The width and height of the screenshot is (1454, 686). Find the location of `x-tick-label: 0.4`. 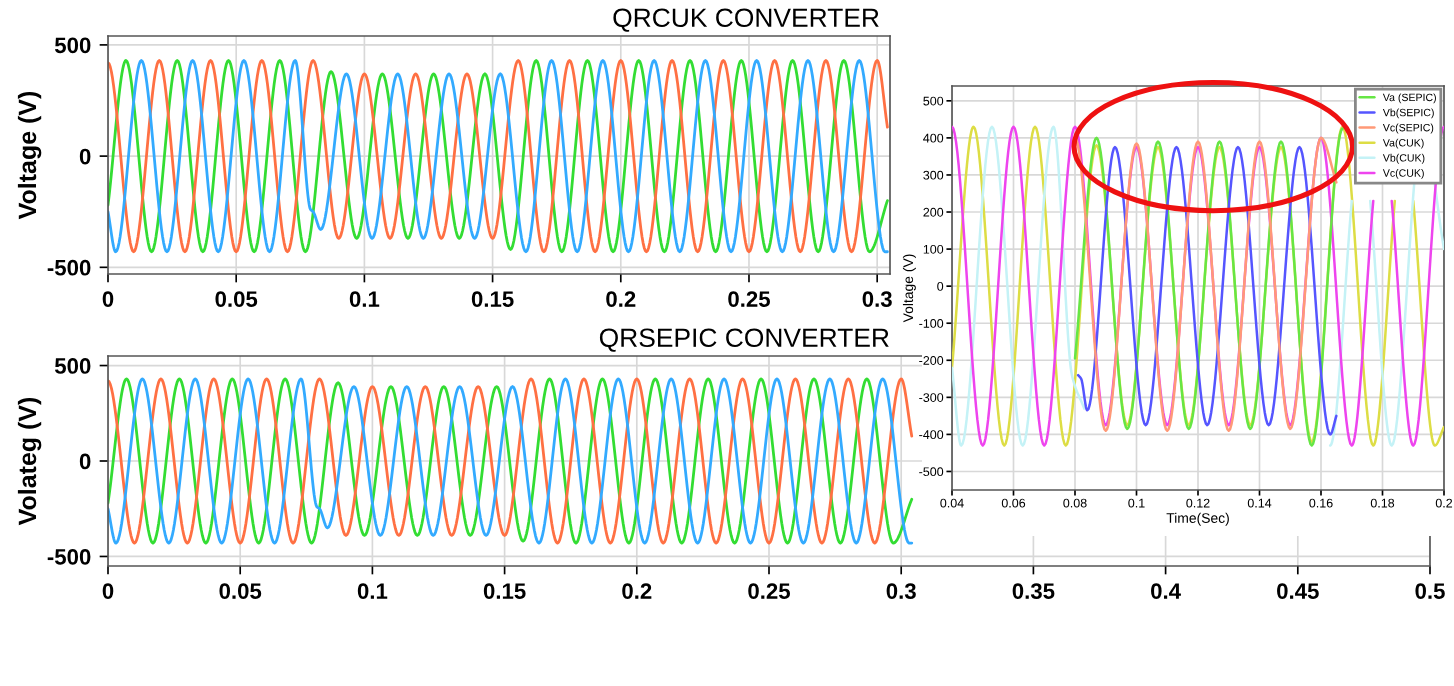

x-tick-label: 0.4 is located at coordinates (1166, 591).